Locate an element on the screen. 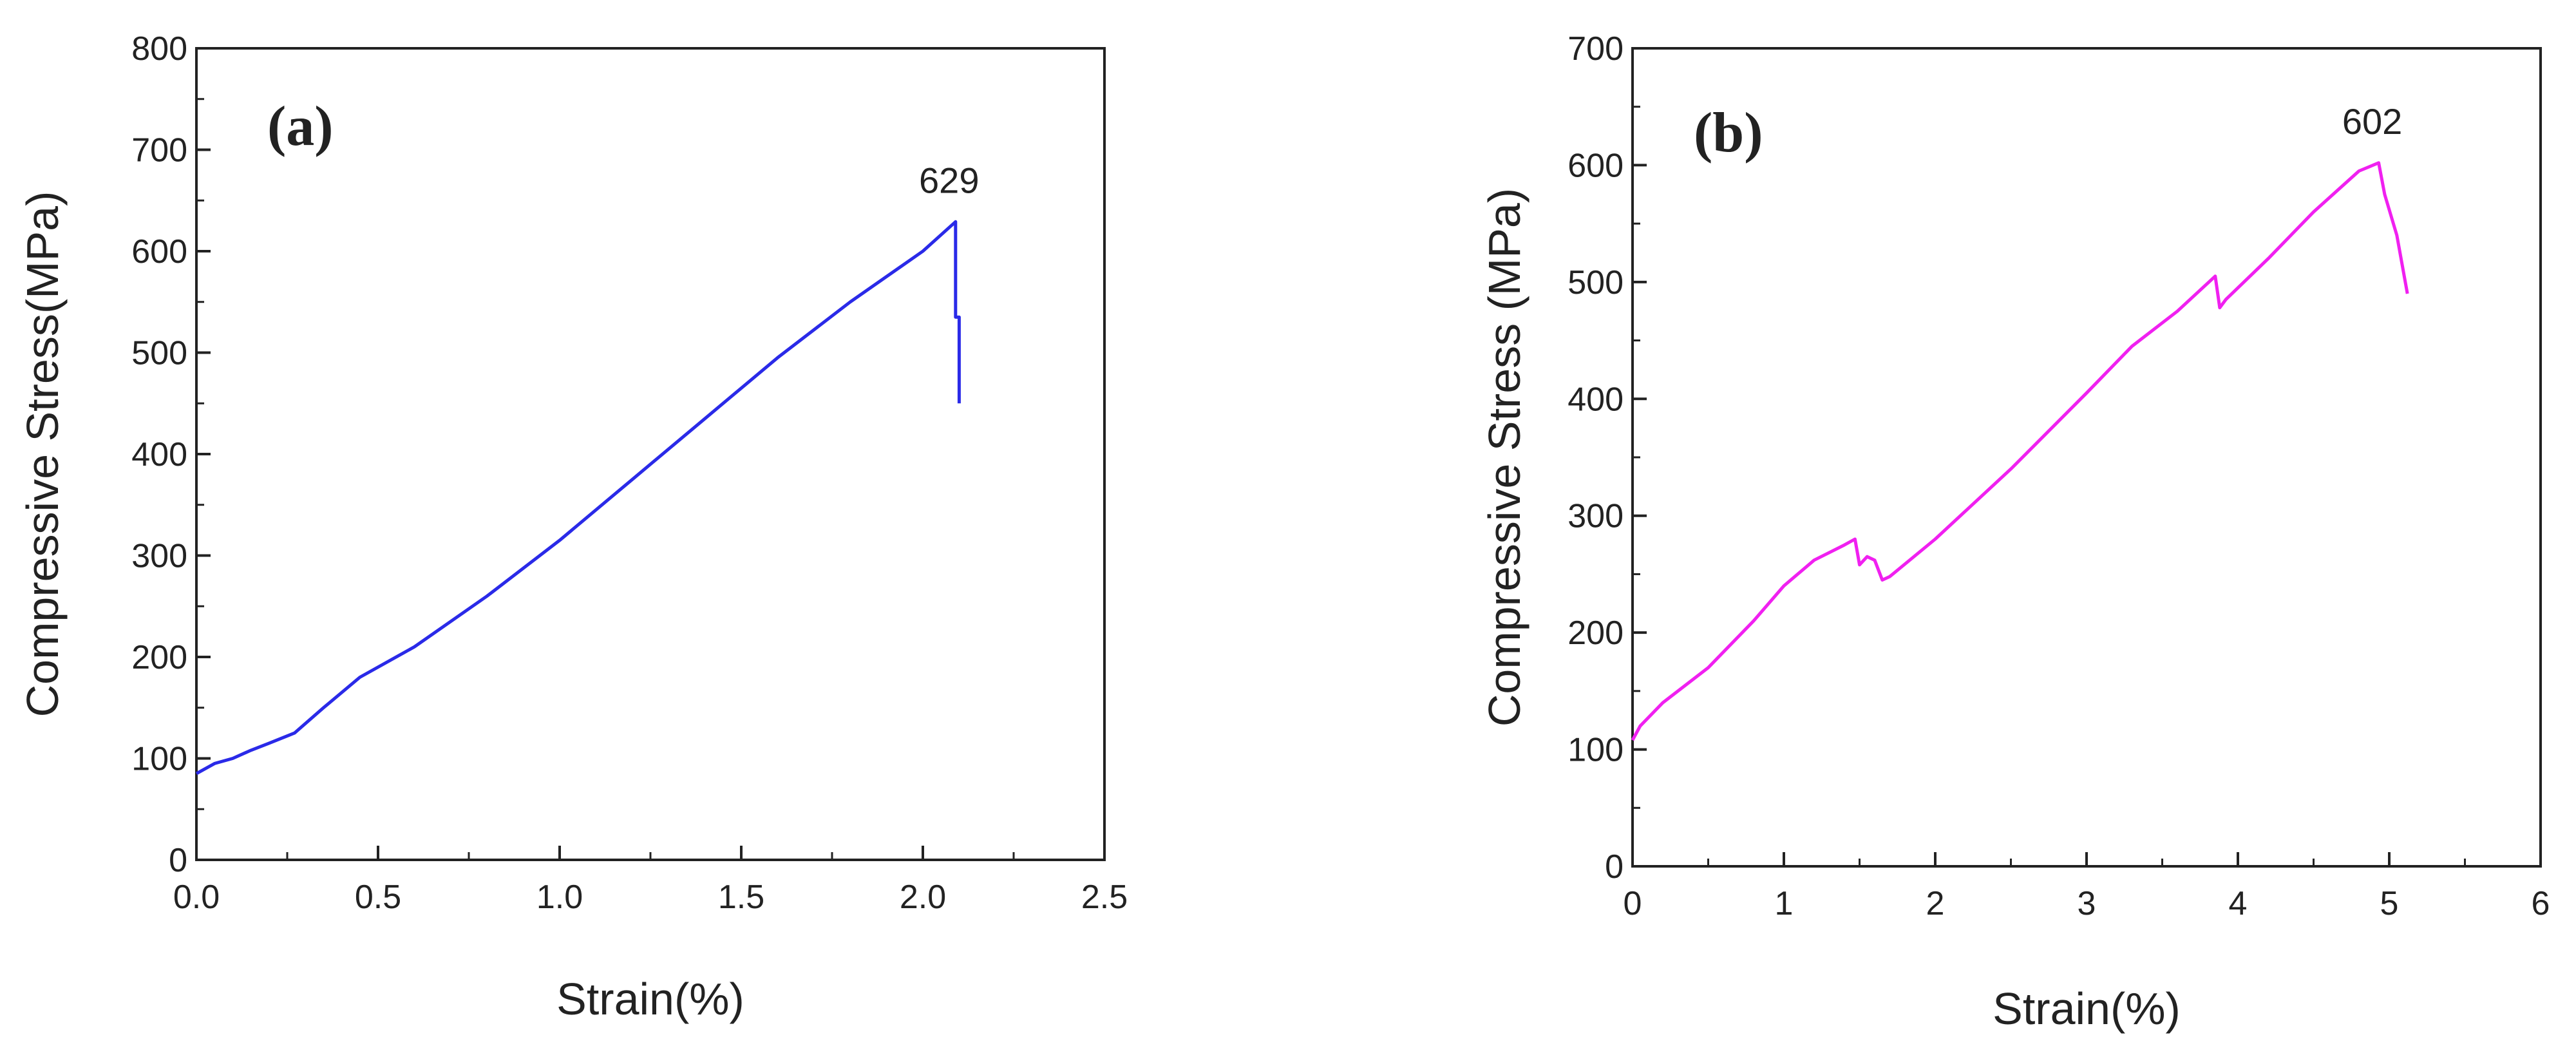 Image resolution: width=2576 pixels, height=1046 pixels. y-tick-label-b: 500 is located at coordinates (1595, 282).